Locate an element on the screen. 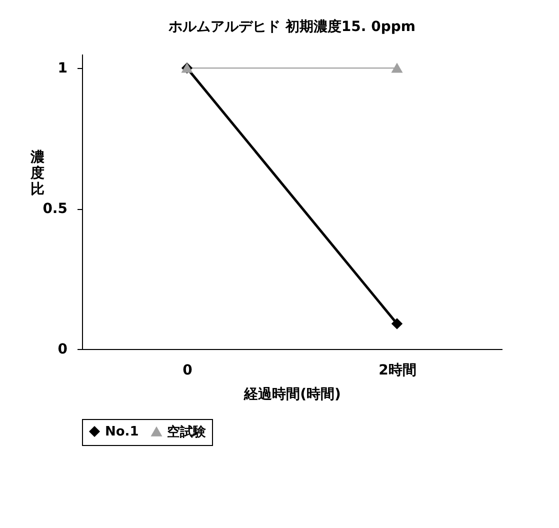 This screenshot has width=559, height=528. y-tick-label: 0.5 is located at coordinates (55, 209).